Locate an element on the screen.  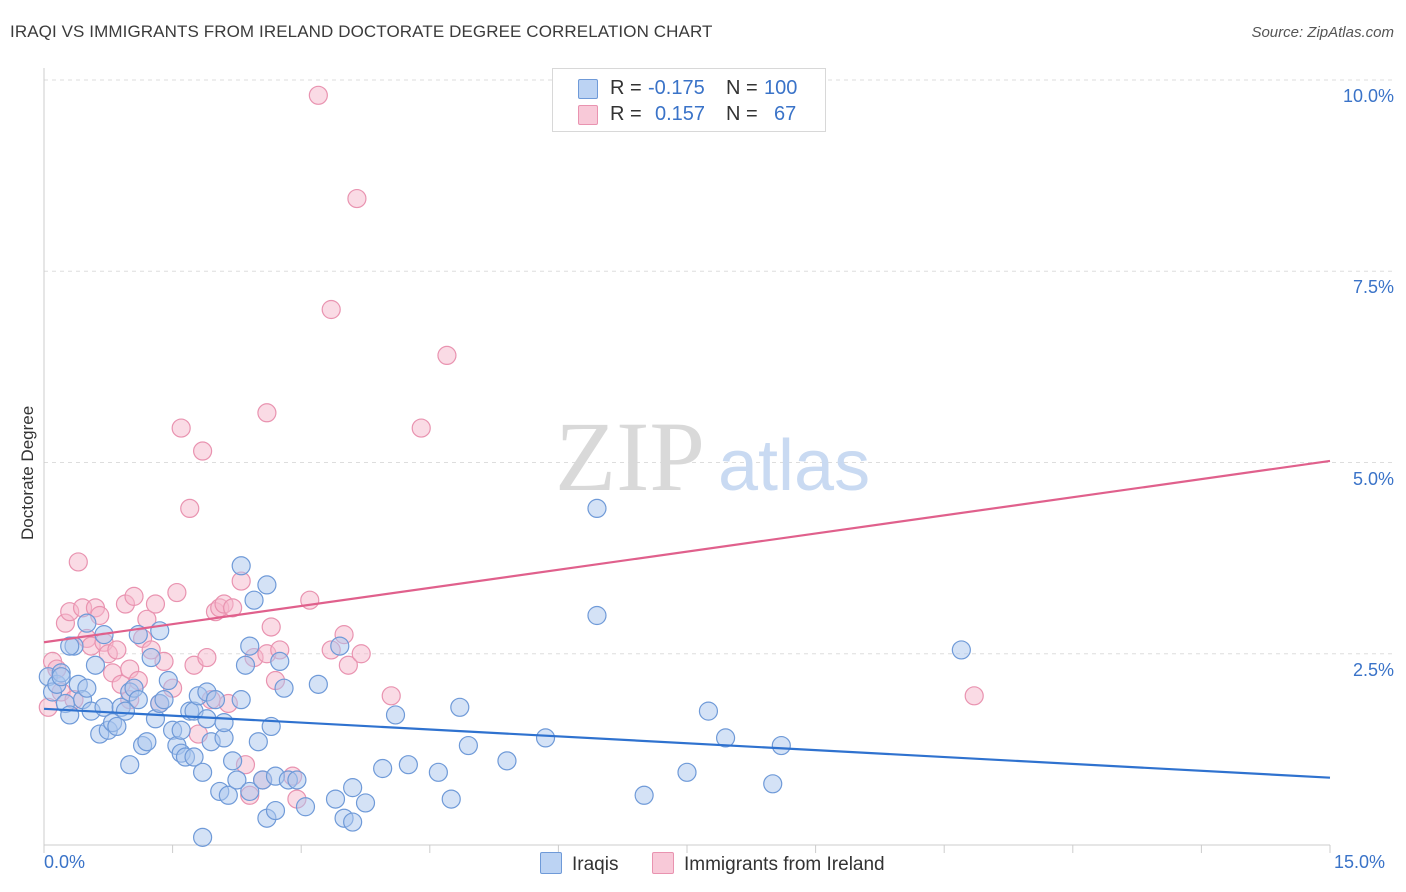
y-tick-label: 10.0% is located at coordinates (1368, 96).